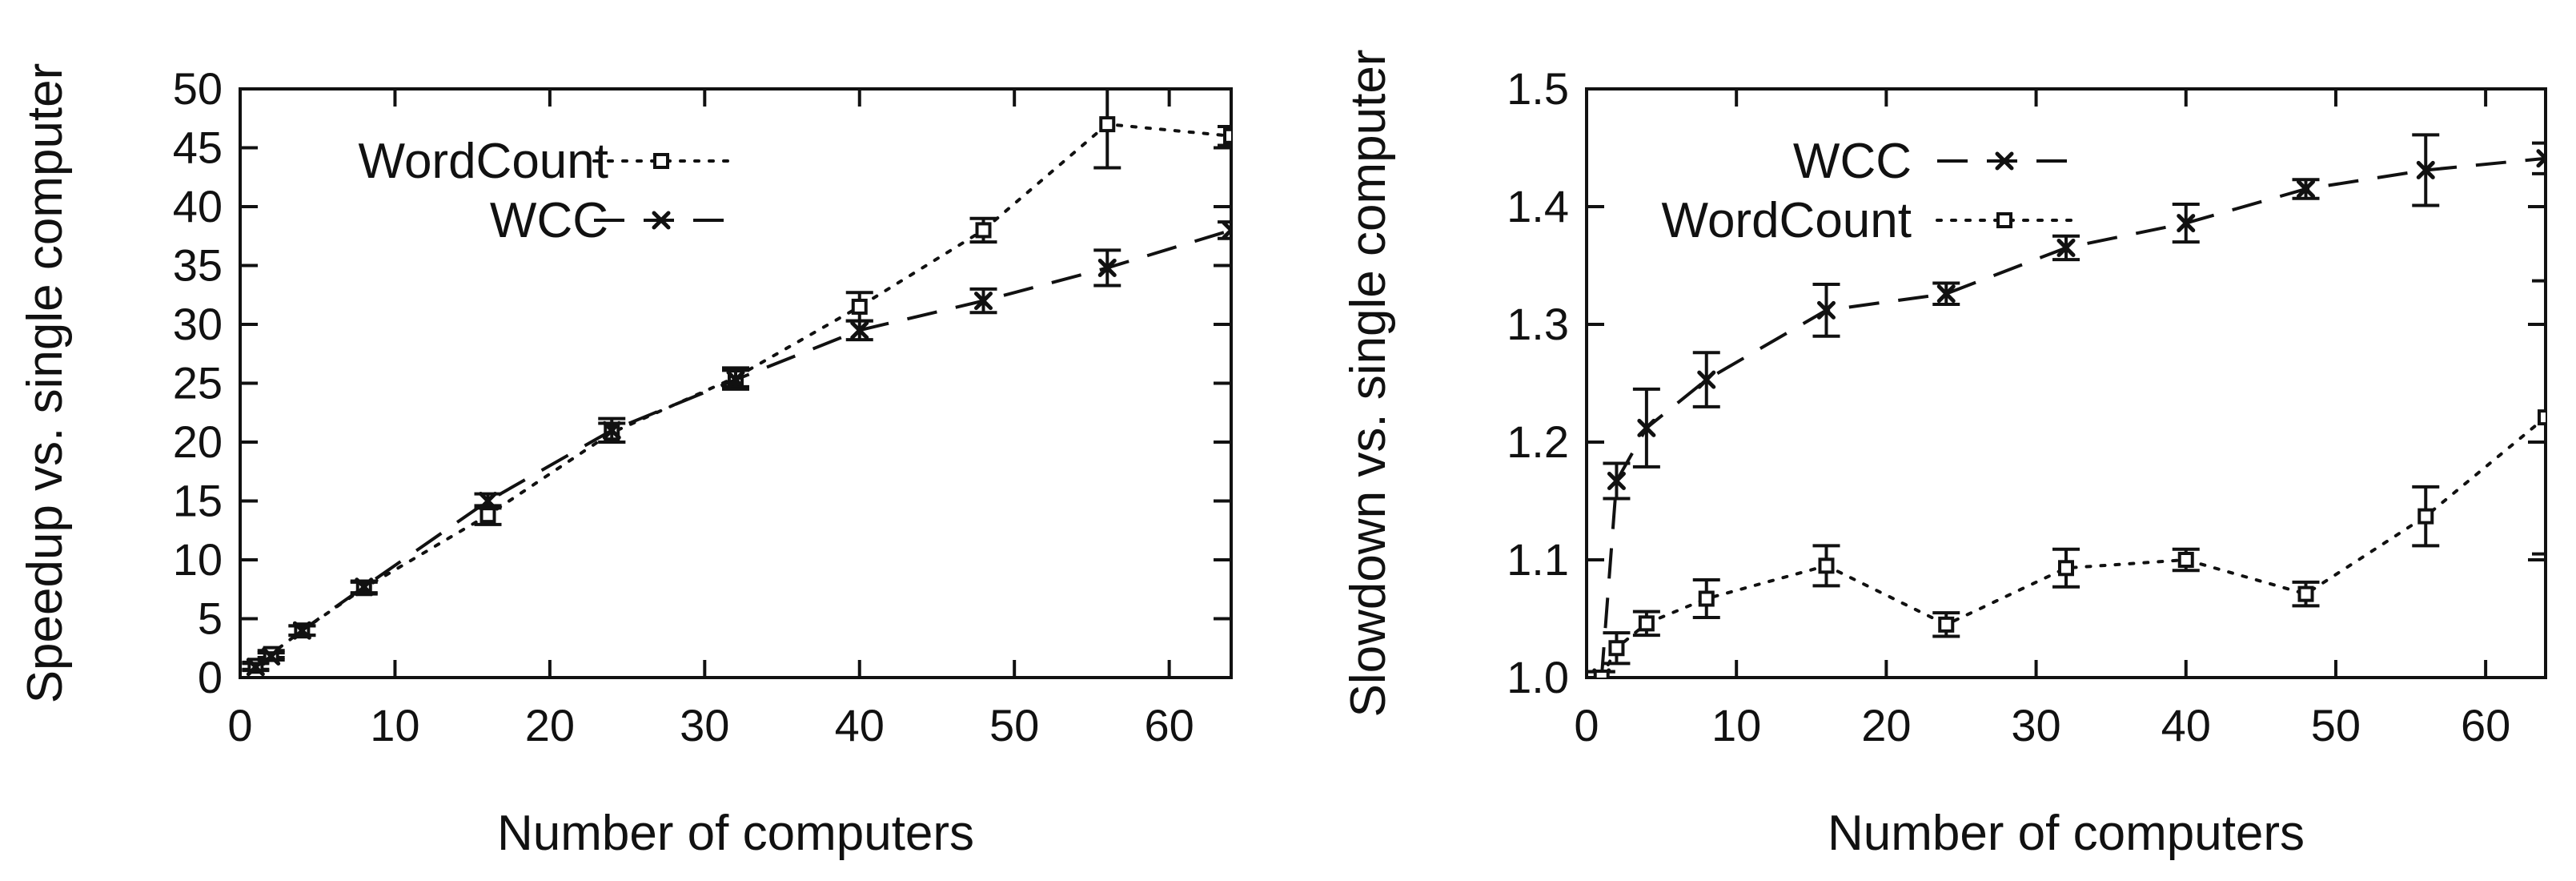 This screenshot has height=881, width=2576. What do you see at coordinates (860, 725) in the screenshot?
I see `x-tick-label: 40` at bounding box center [860, 725].